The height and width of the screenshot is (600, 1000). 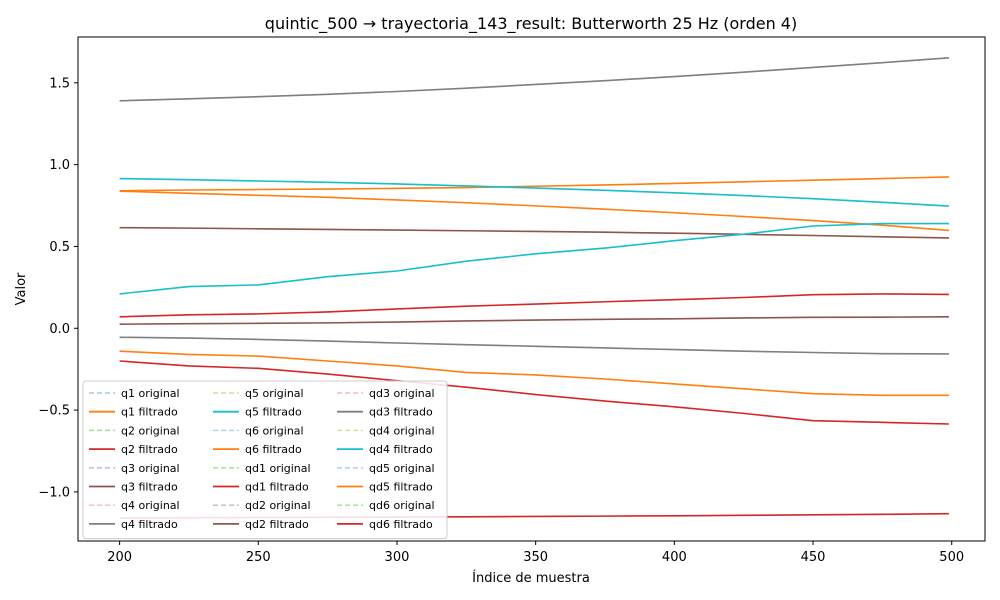 I want to click on x-tick-label: 400, so click(x=674, y=557).